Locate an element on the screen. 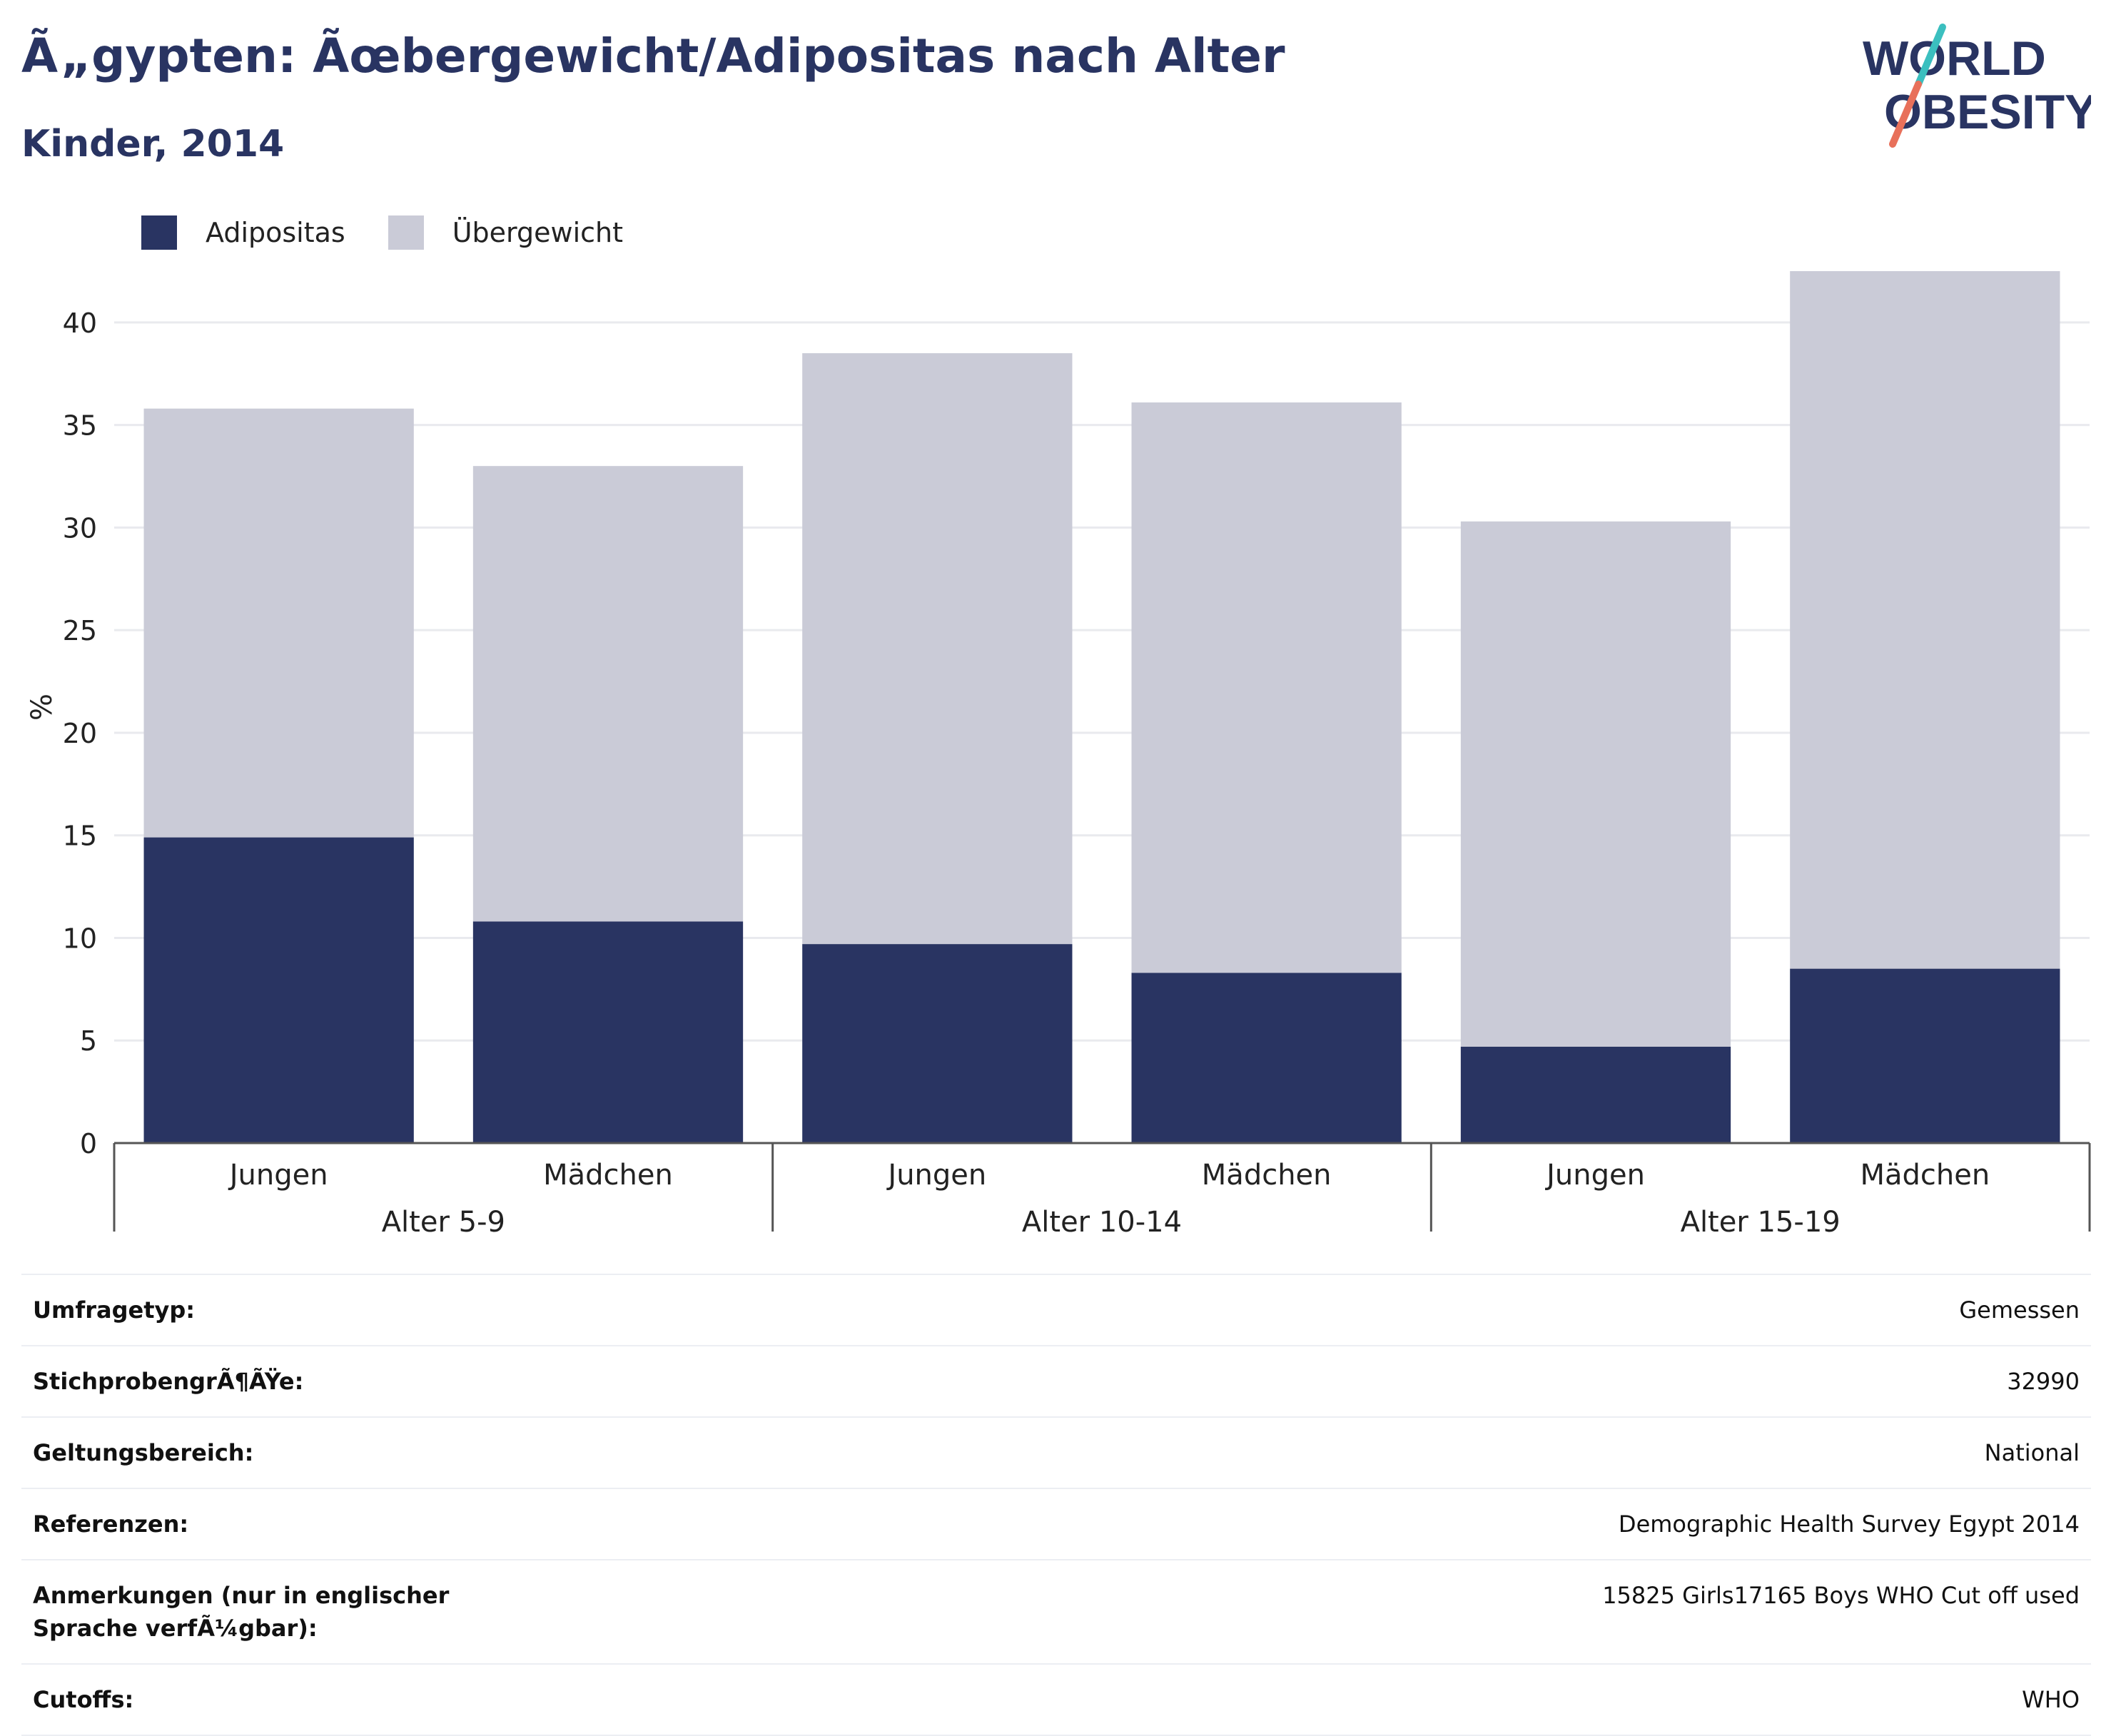  chart-legend: Adipositas Übergewicht is located at coordinates (404, 232).